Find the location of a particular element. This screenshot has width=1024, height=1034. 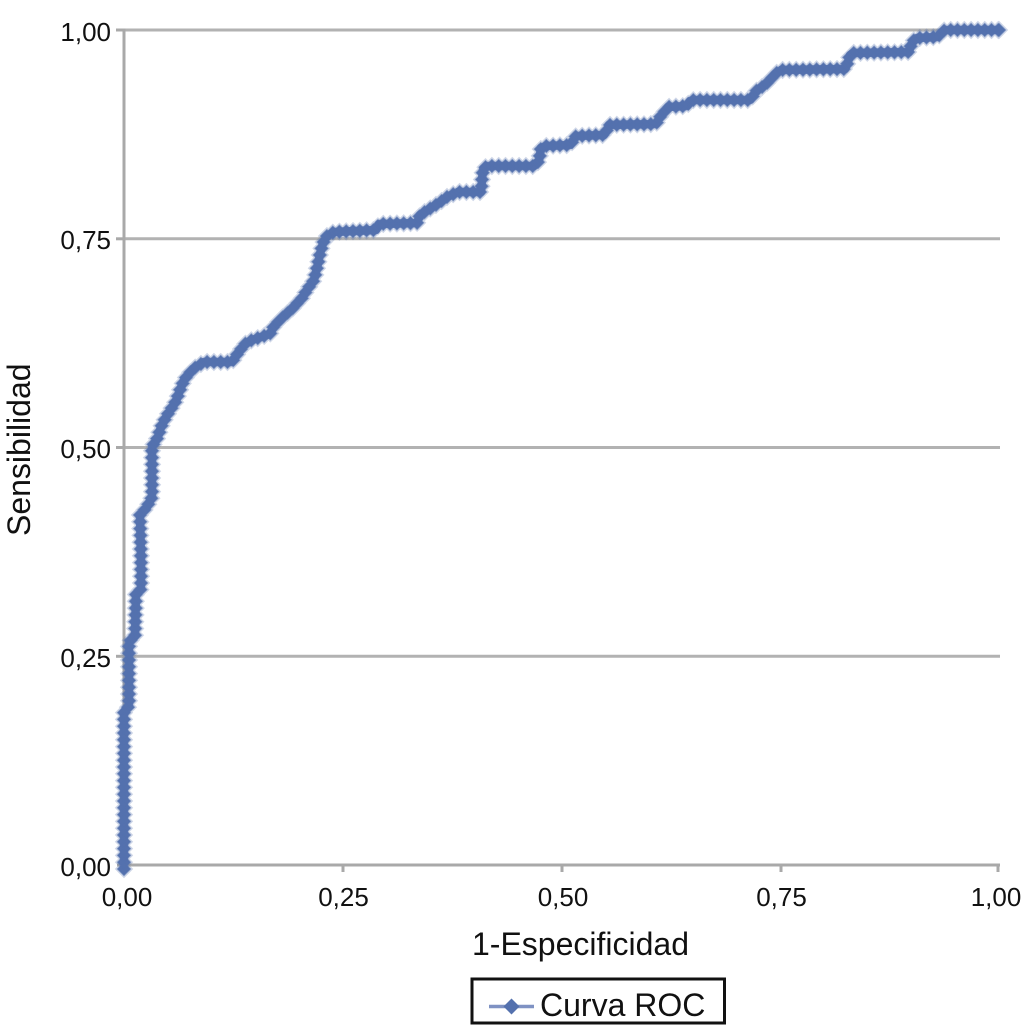

svg-text: 1-Especificidad is located at coordinates (580, 944).